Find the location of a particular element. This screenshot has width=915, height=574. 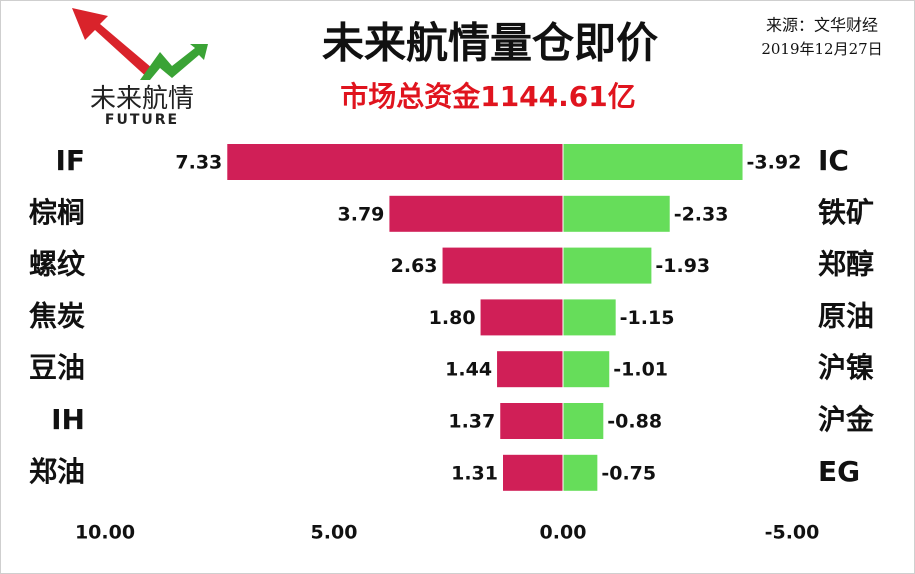

value-label: -1.93 is located at coordinates (682, 266).